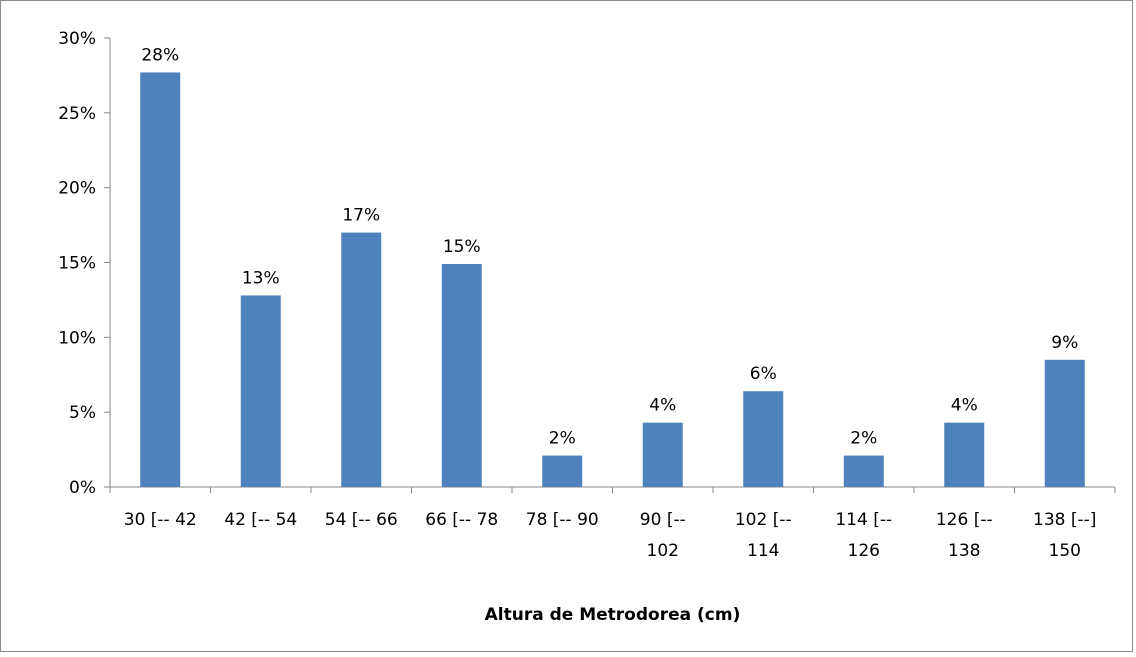  Describe the element at coordinates (763, 374) in the screenshot. I see `data-label: 6%` at that location.